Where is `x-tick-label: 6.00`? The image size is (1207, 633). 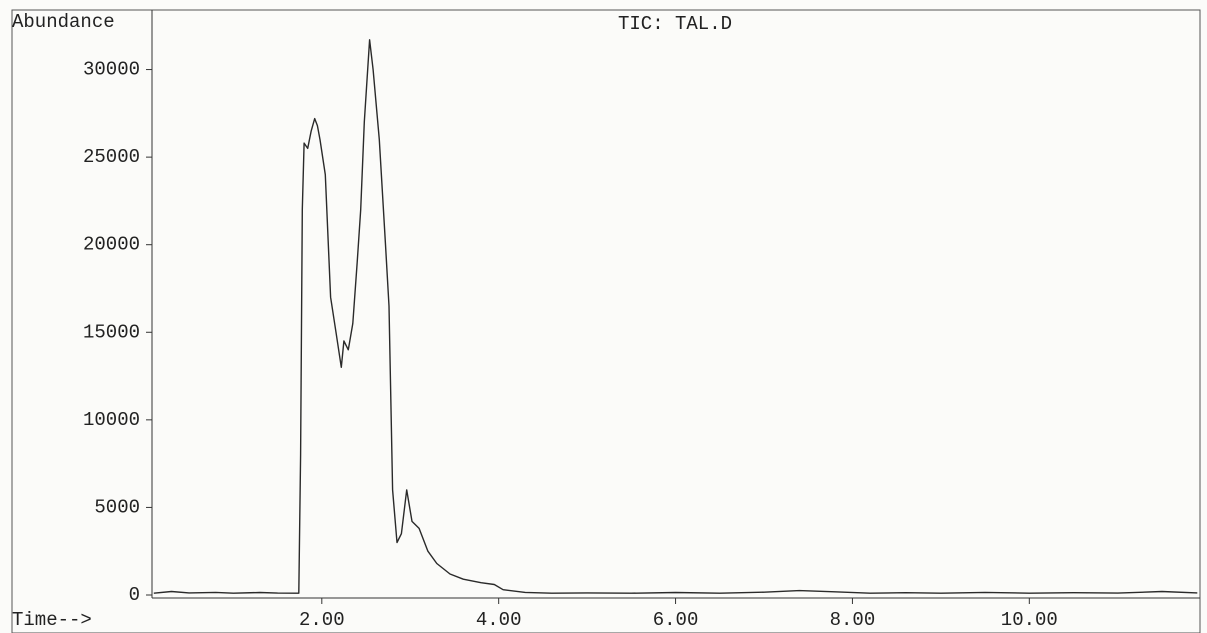 x-tick-label: 6.00 is located at coordinates (676, 620).